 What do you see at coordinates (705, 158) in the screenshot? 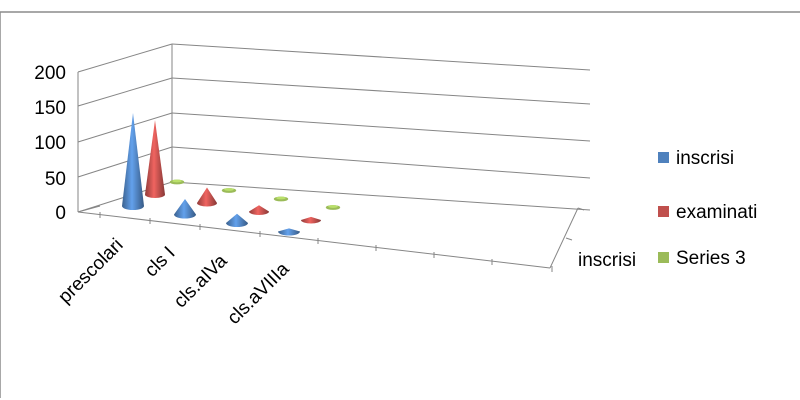
I see `legend-label: inscrisi` at bounding box center [705, 158].